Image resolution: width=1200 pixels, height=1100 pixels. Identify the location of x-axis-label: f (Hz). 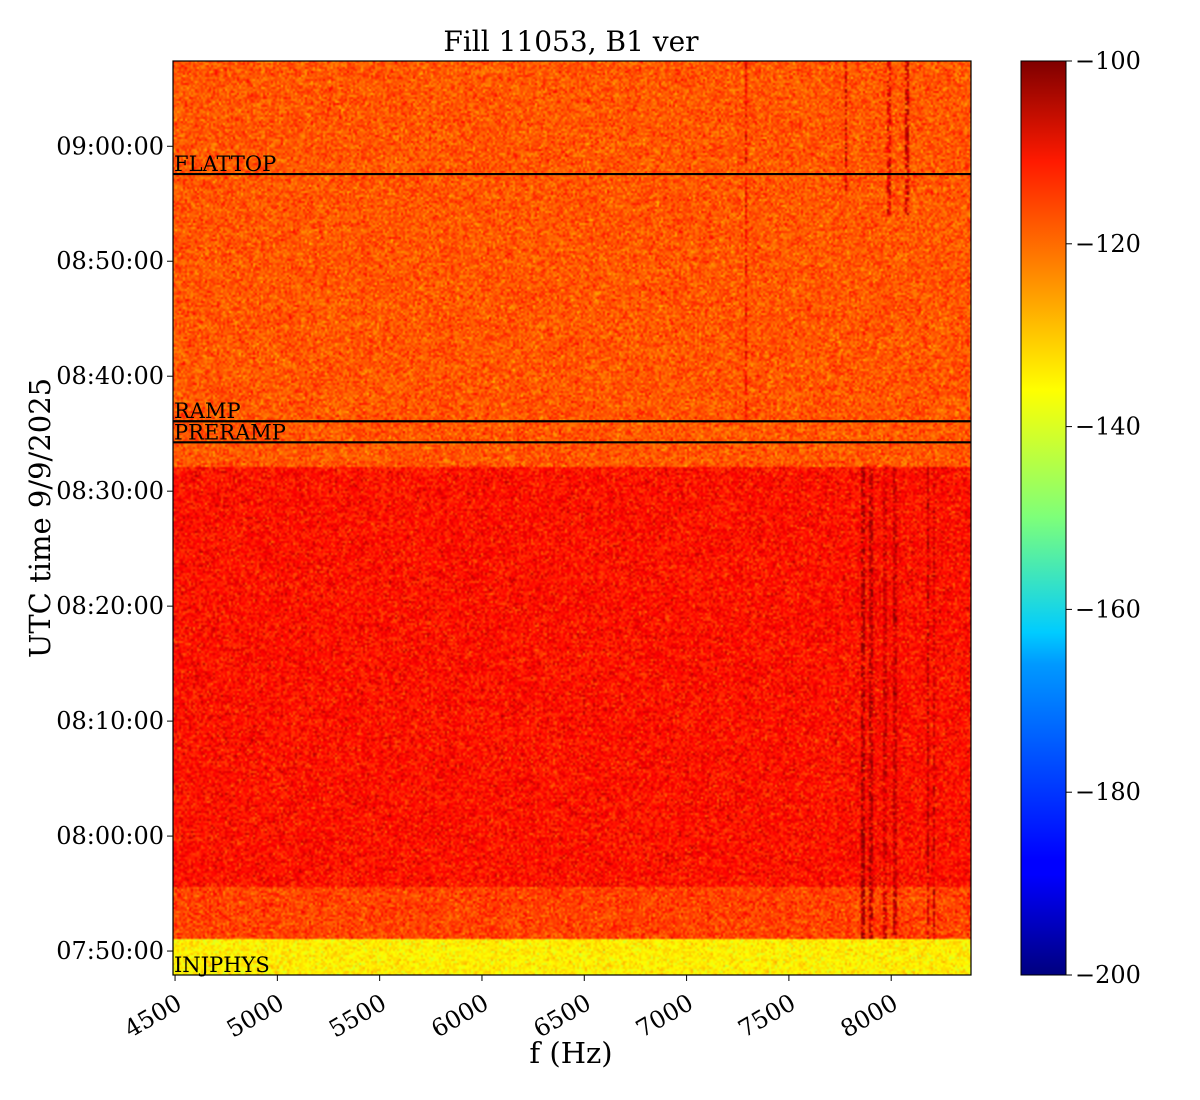
(570, 1053).